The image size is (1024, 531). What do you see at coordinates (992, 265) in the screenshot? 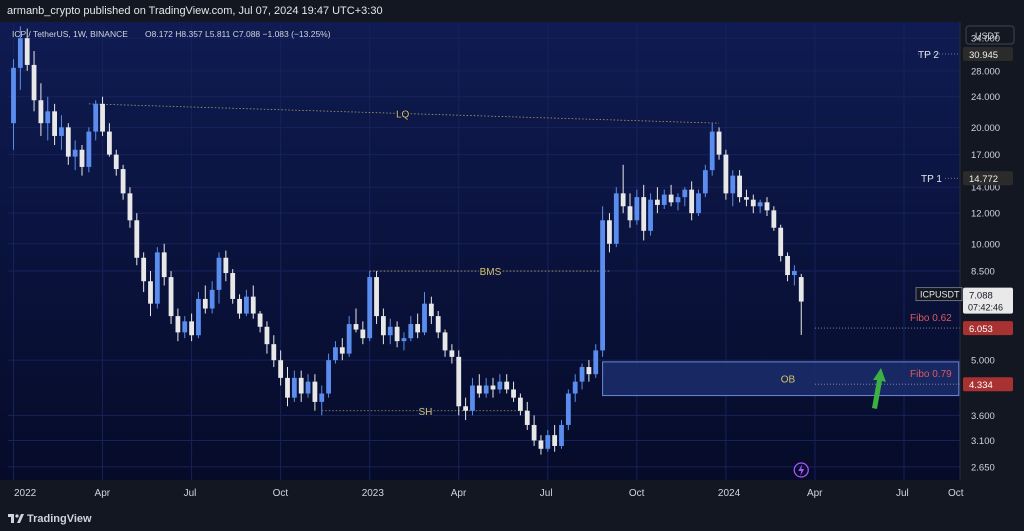
I see `price-axis-panel` at bounding box center [992, 265].